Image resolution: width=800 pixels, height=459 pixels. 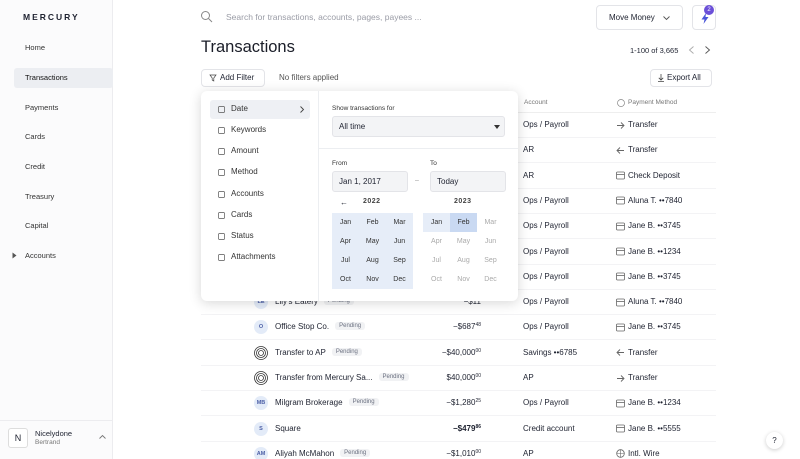 What do you see at coordinates (14, 255) in the screenshot?
I see `expand-icon` at bounding box center [14, 255].